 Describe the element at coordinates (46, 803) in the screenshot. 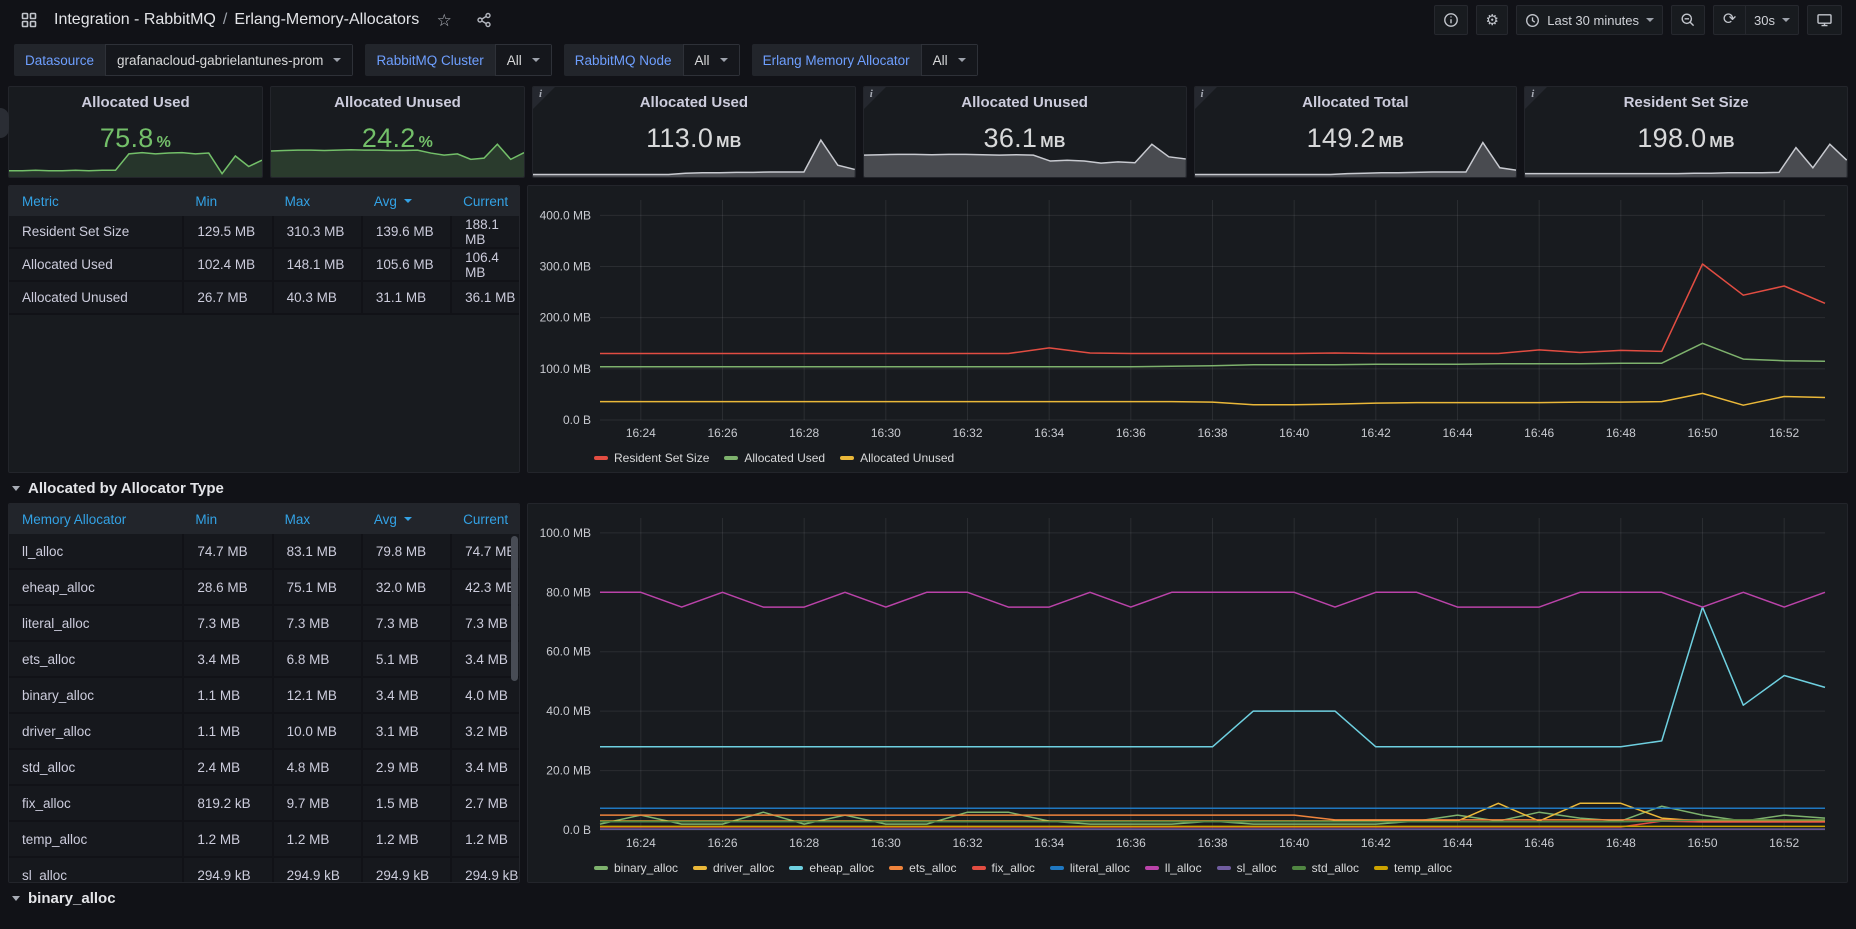

I see `cell-label: fix_alloc` at that location.